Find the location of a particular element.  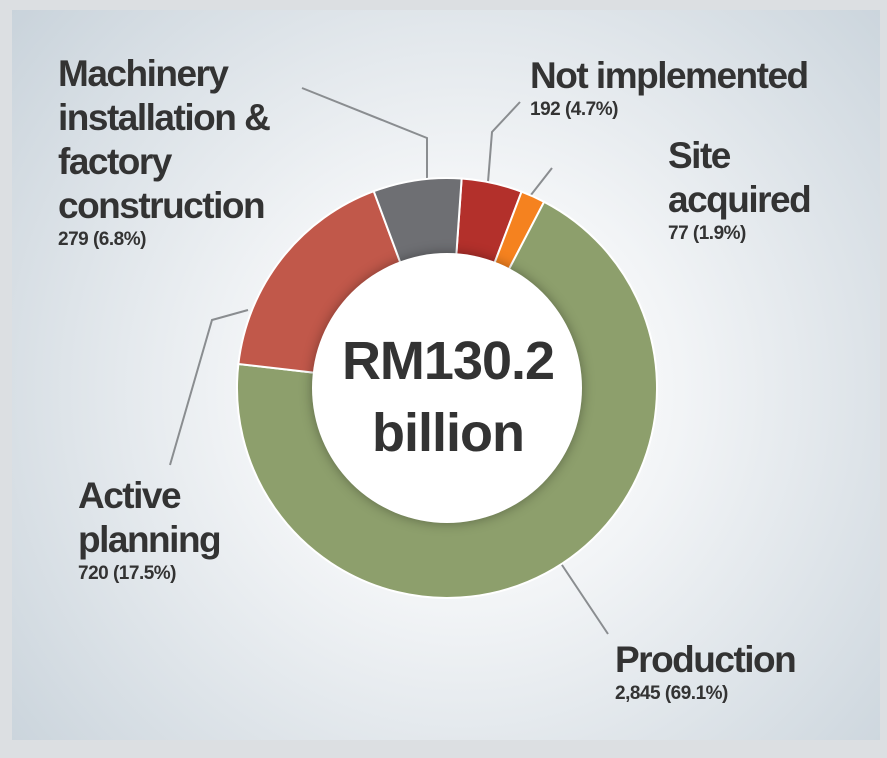

category-label: Active planning is located at coordinates (150, 517).